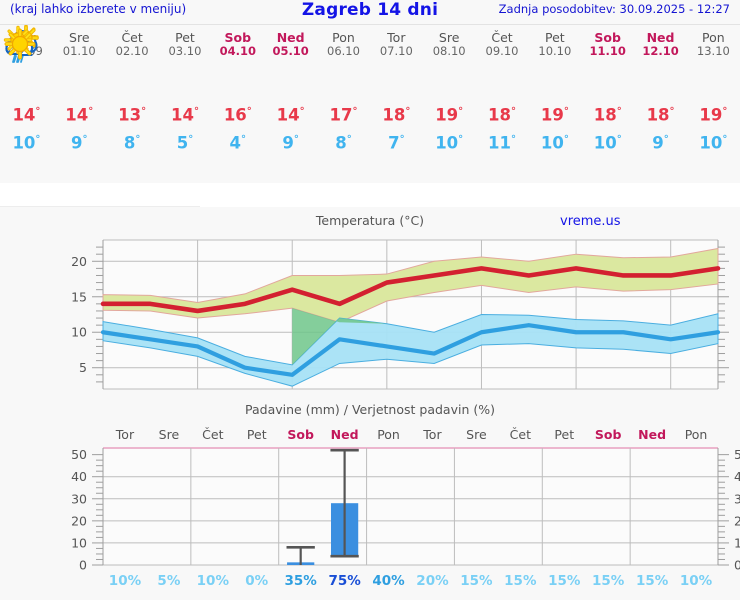 Image resolution: width=740 pixels, height=600 pixels. Describe the element at coordinates (343, 51) in the screenshot. I see `day-date: 06.10` at that location.